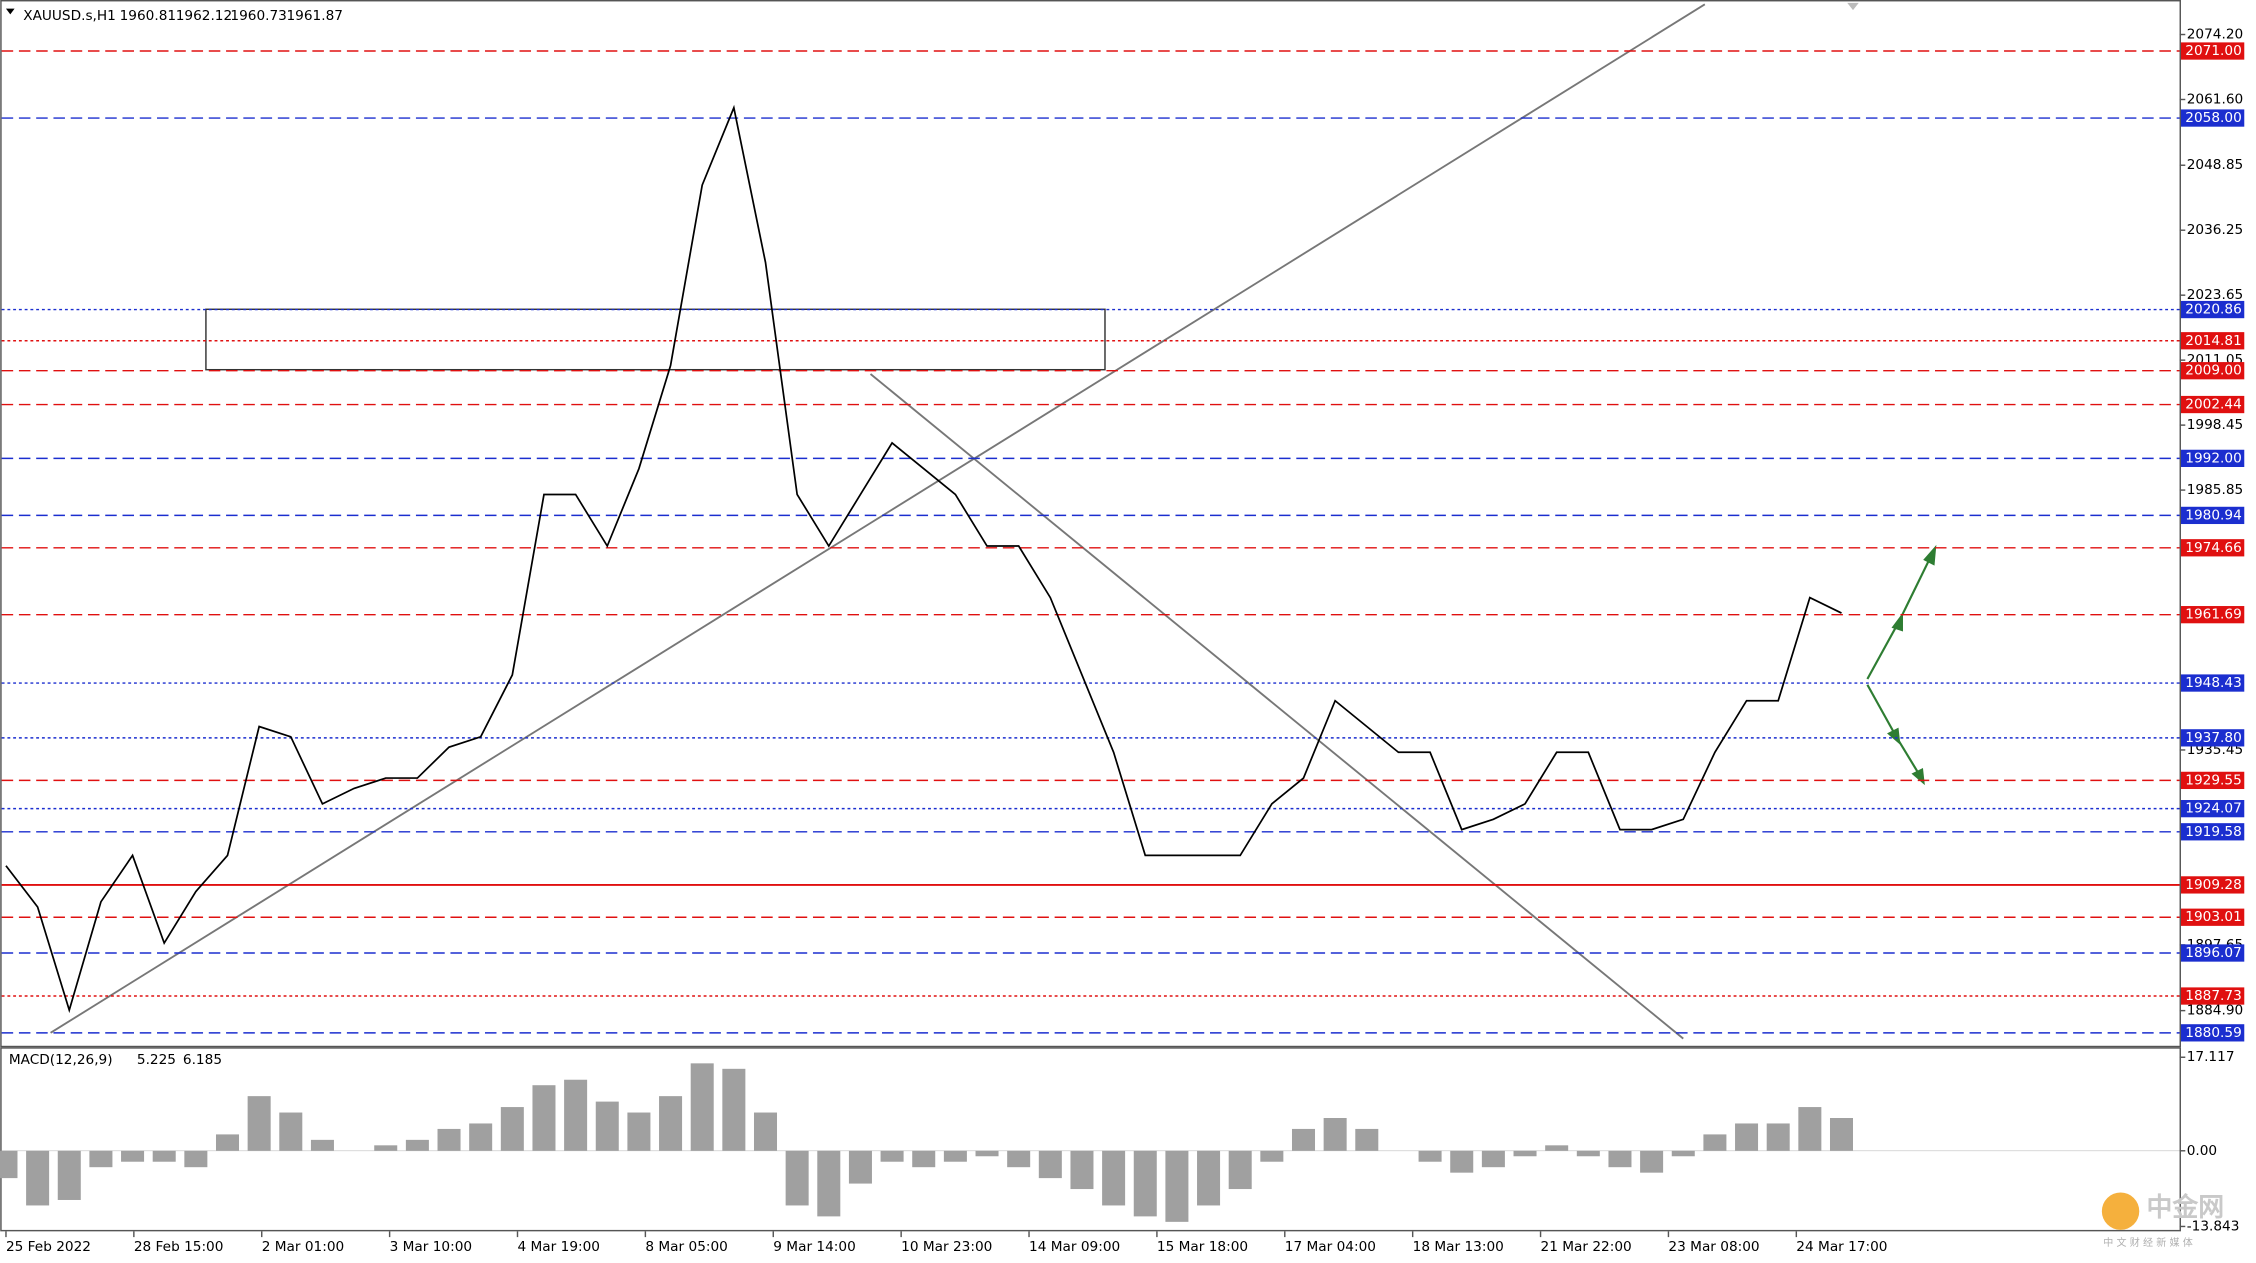 The width and height of the screenshot is (2256, 1263). I want to click on x-tick-label: 8 Mar 05:00, so click(686, 1247).